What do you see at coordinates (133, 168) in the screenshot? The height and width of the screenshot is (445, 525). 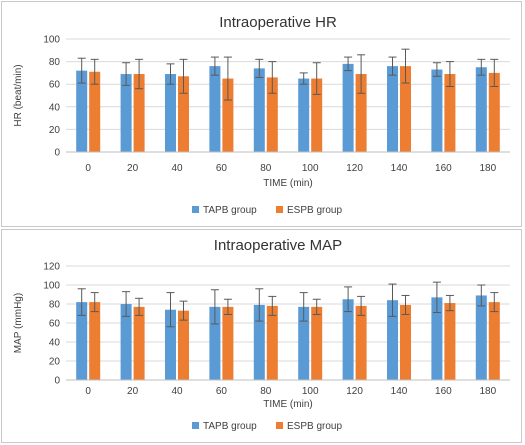 I see `hr-x-tick-label: 20` at bounding box center [133, 168].